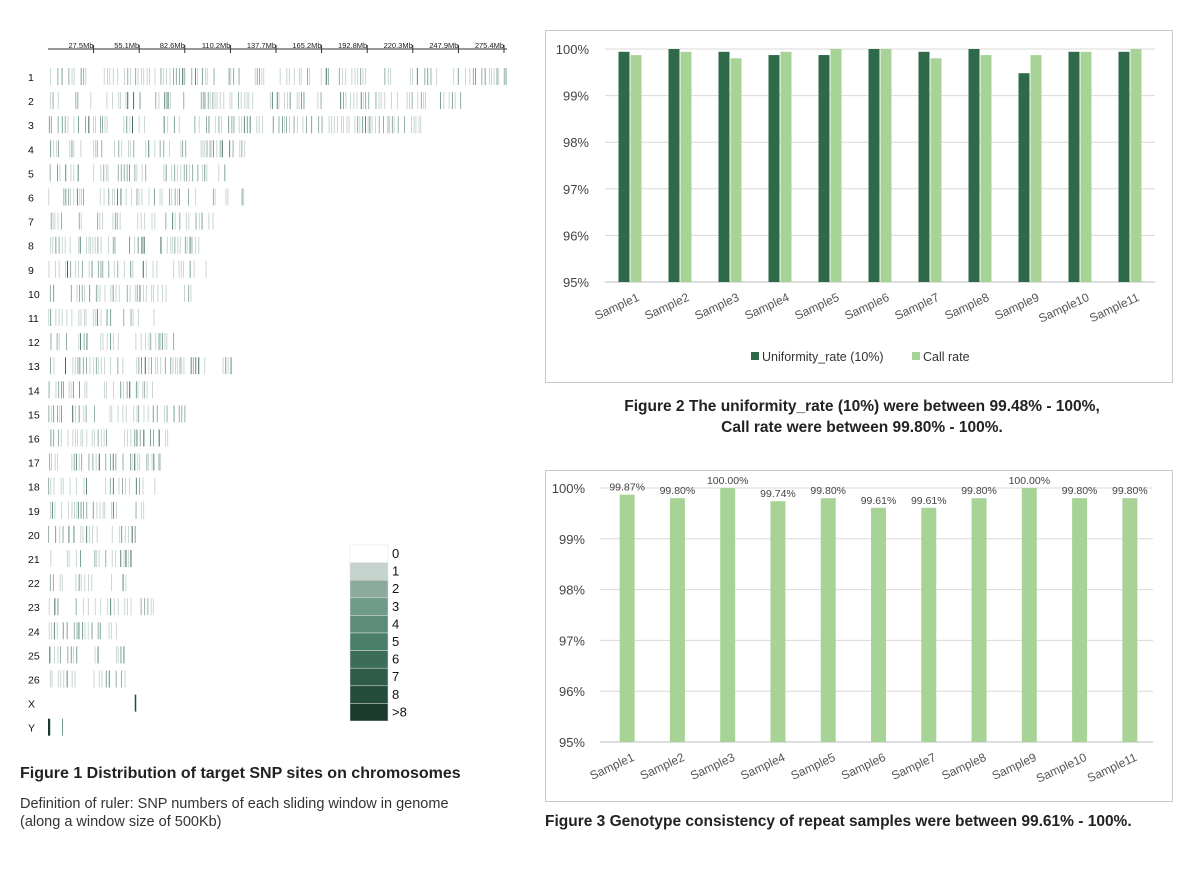 The width and height of the screenshot is (1200, 871). What do you see at coordinates (573, 49) in the screenshot?
I see `y-tick-label: 100%` at bounding box center [573, 49].